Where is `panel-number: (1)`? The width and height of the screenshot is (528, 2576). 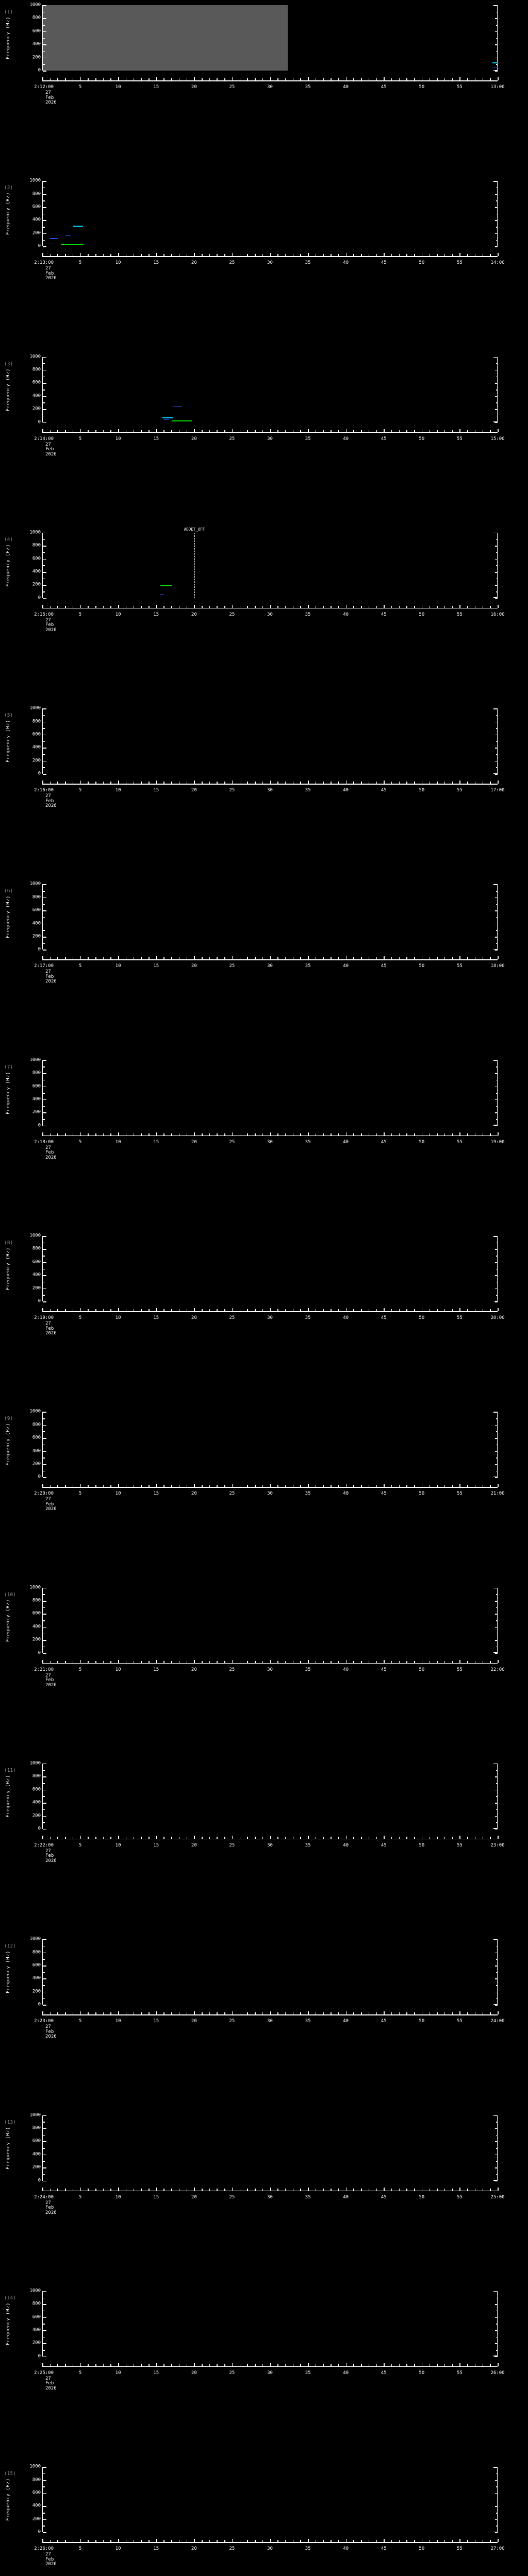
panel-number: (1) is located at coordinates (8, 12).